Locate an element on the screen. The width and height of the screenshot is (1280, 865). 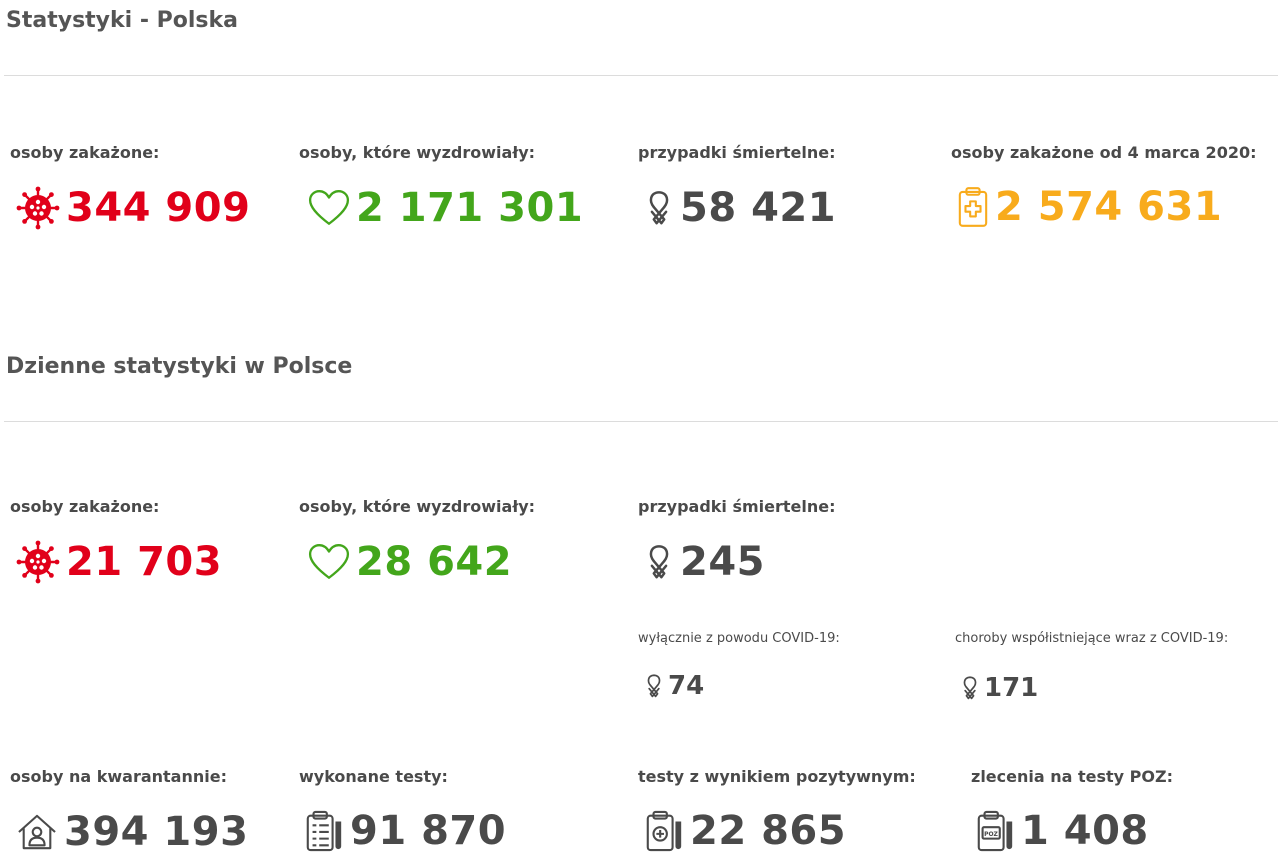
label-deaths-total: przypadki śmiertelne: is located at coordinates (737, 152).